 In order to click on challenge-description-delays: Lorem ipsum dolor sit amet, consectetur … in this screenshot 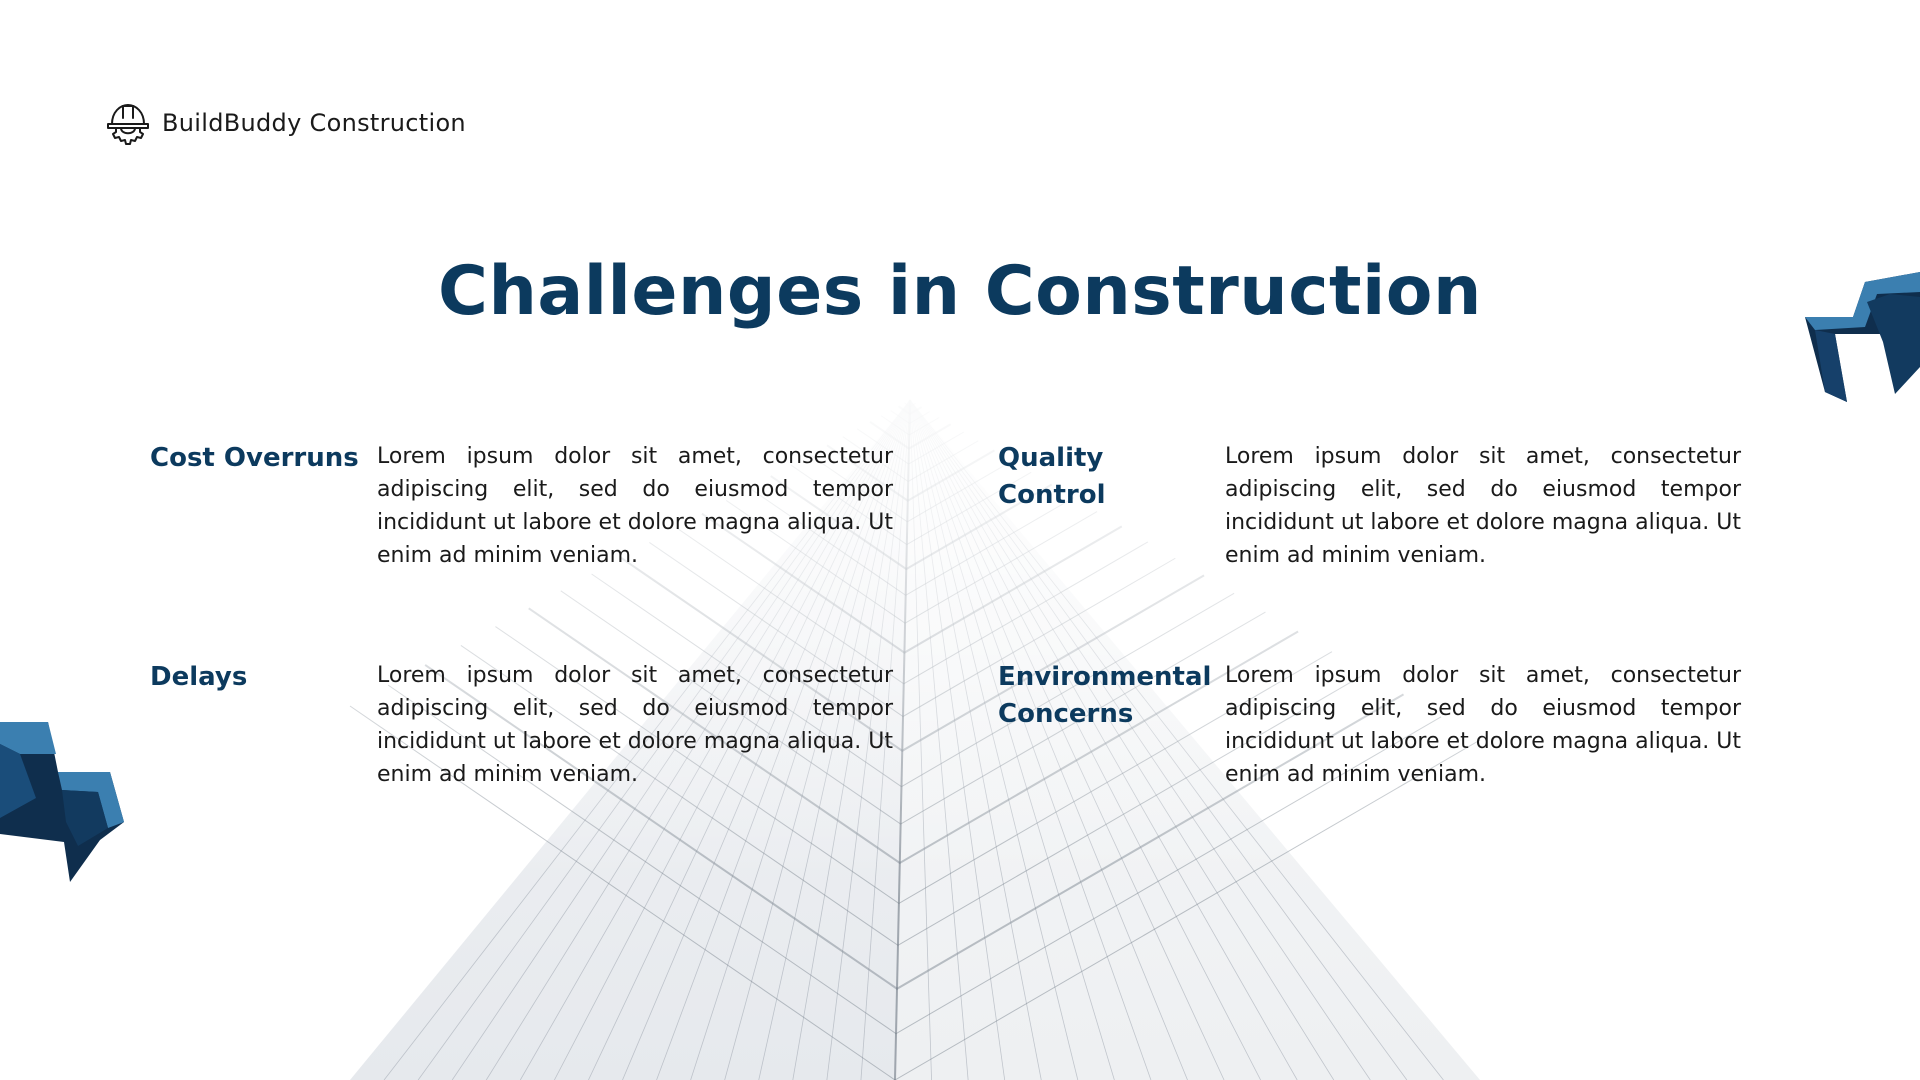, I will do `click(635, 725)`.